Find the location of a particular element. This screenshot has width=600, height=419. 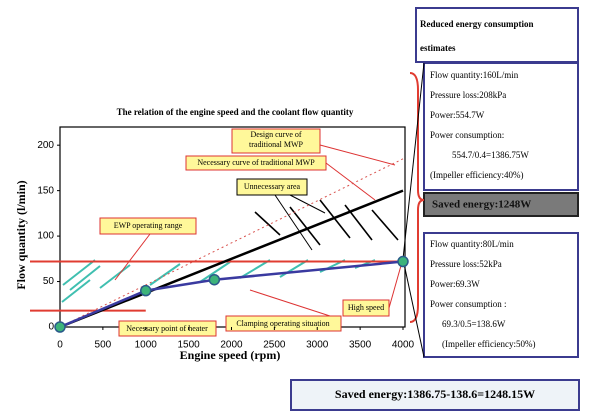

x-tick-label: 4000 is located at coordinates (403, 345).